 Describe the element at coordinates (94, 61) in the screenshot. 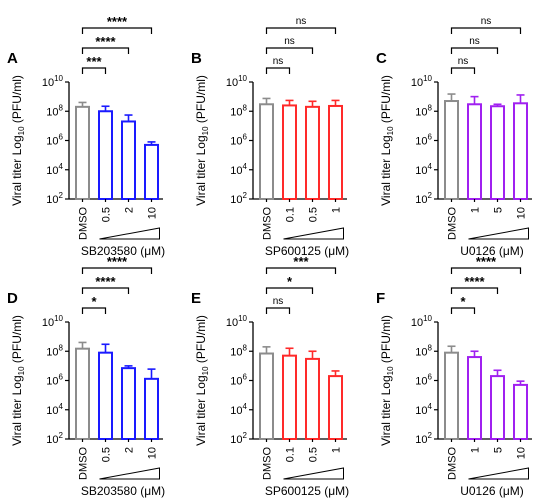

I see `significance-label: ***` at that location.